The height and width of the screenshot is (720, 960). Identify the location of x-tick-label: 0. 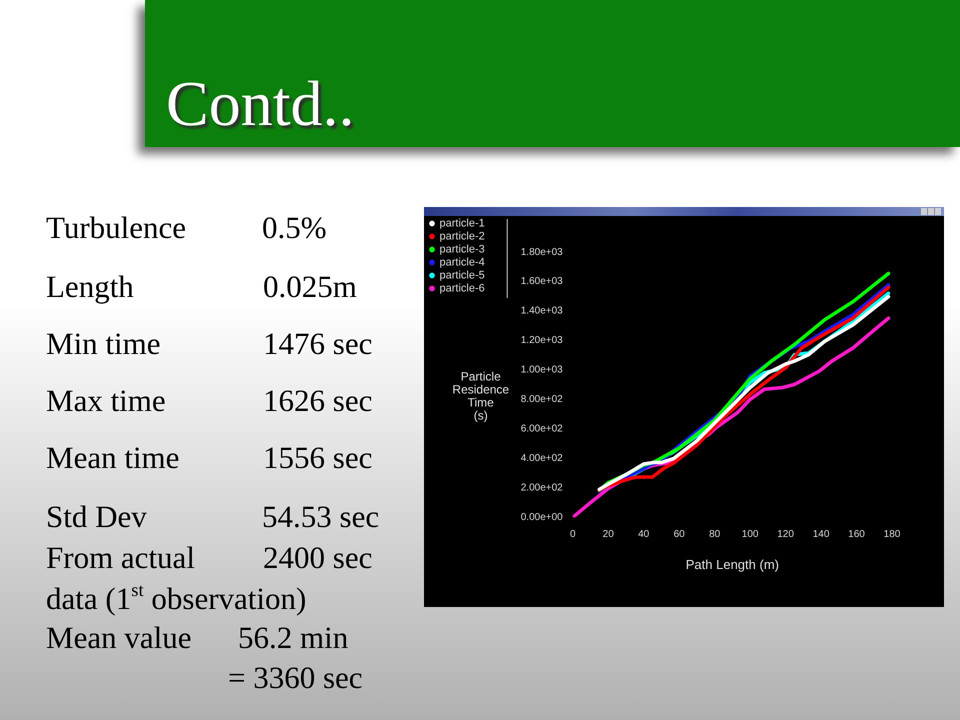
(573, 534).